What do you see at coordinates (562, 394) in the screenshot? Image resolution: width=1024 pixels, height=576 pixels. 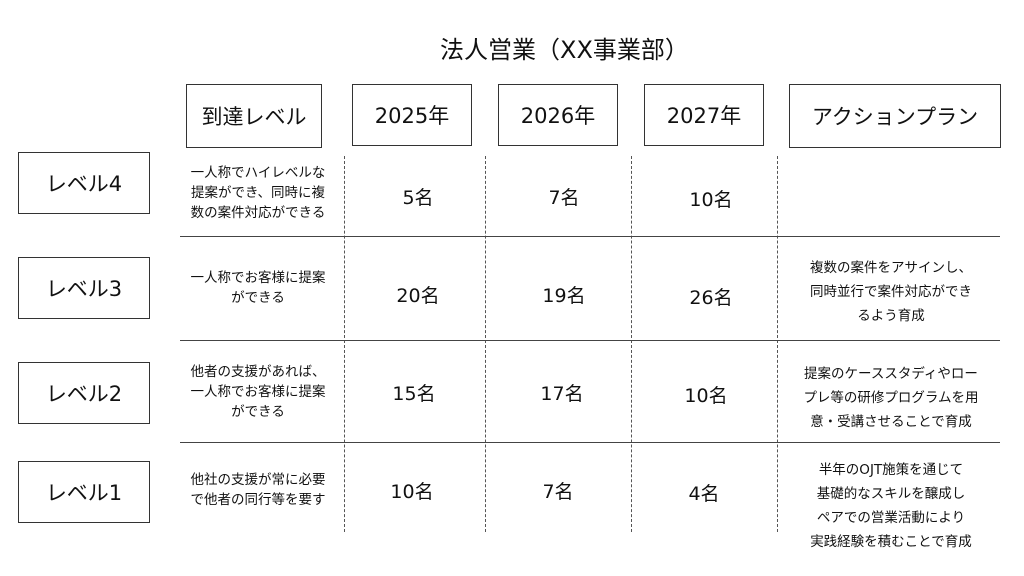 I see `count-2026: 17名` at bounding box center [562, 394].